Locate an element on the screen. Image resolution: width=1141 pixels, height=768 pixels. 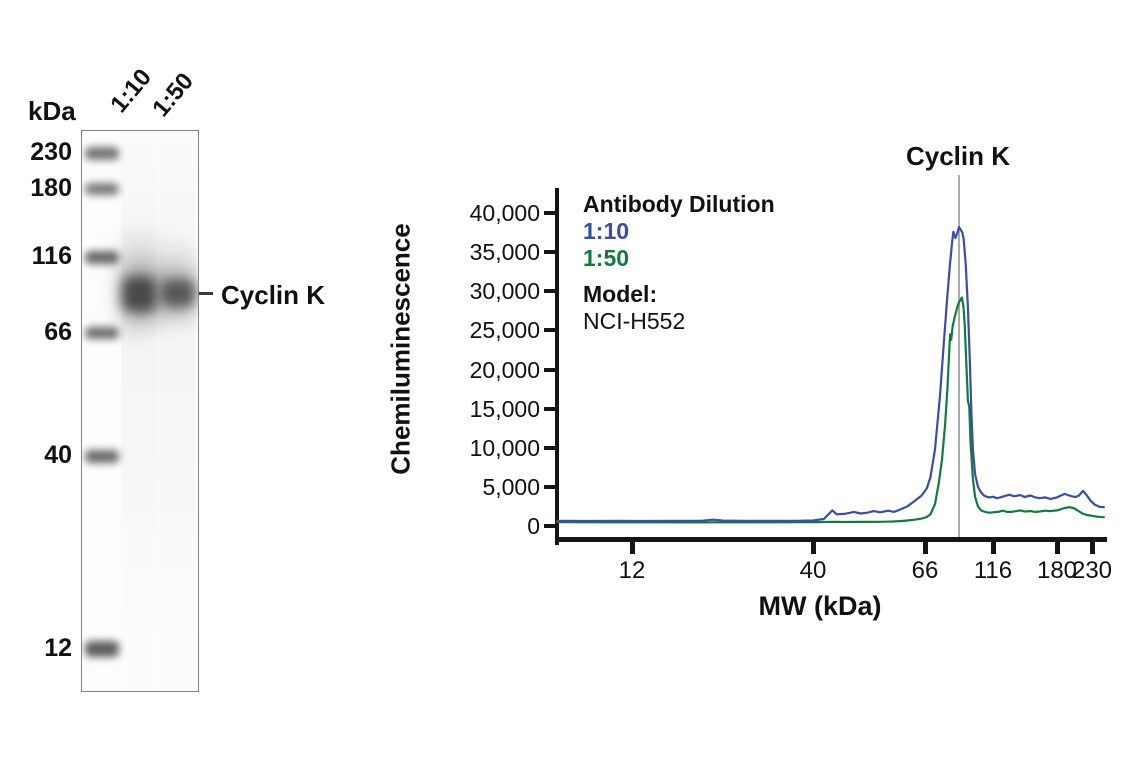
gel-marker-label-12: 12 is located at coordinates (58, 648).